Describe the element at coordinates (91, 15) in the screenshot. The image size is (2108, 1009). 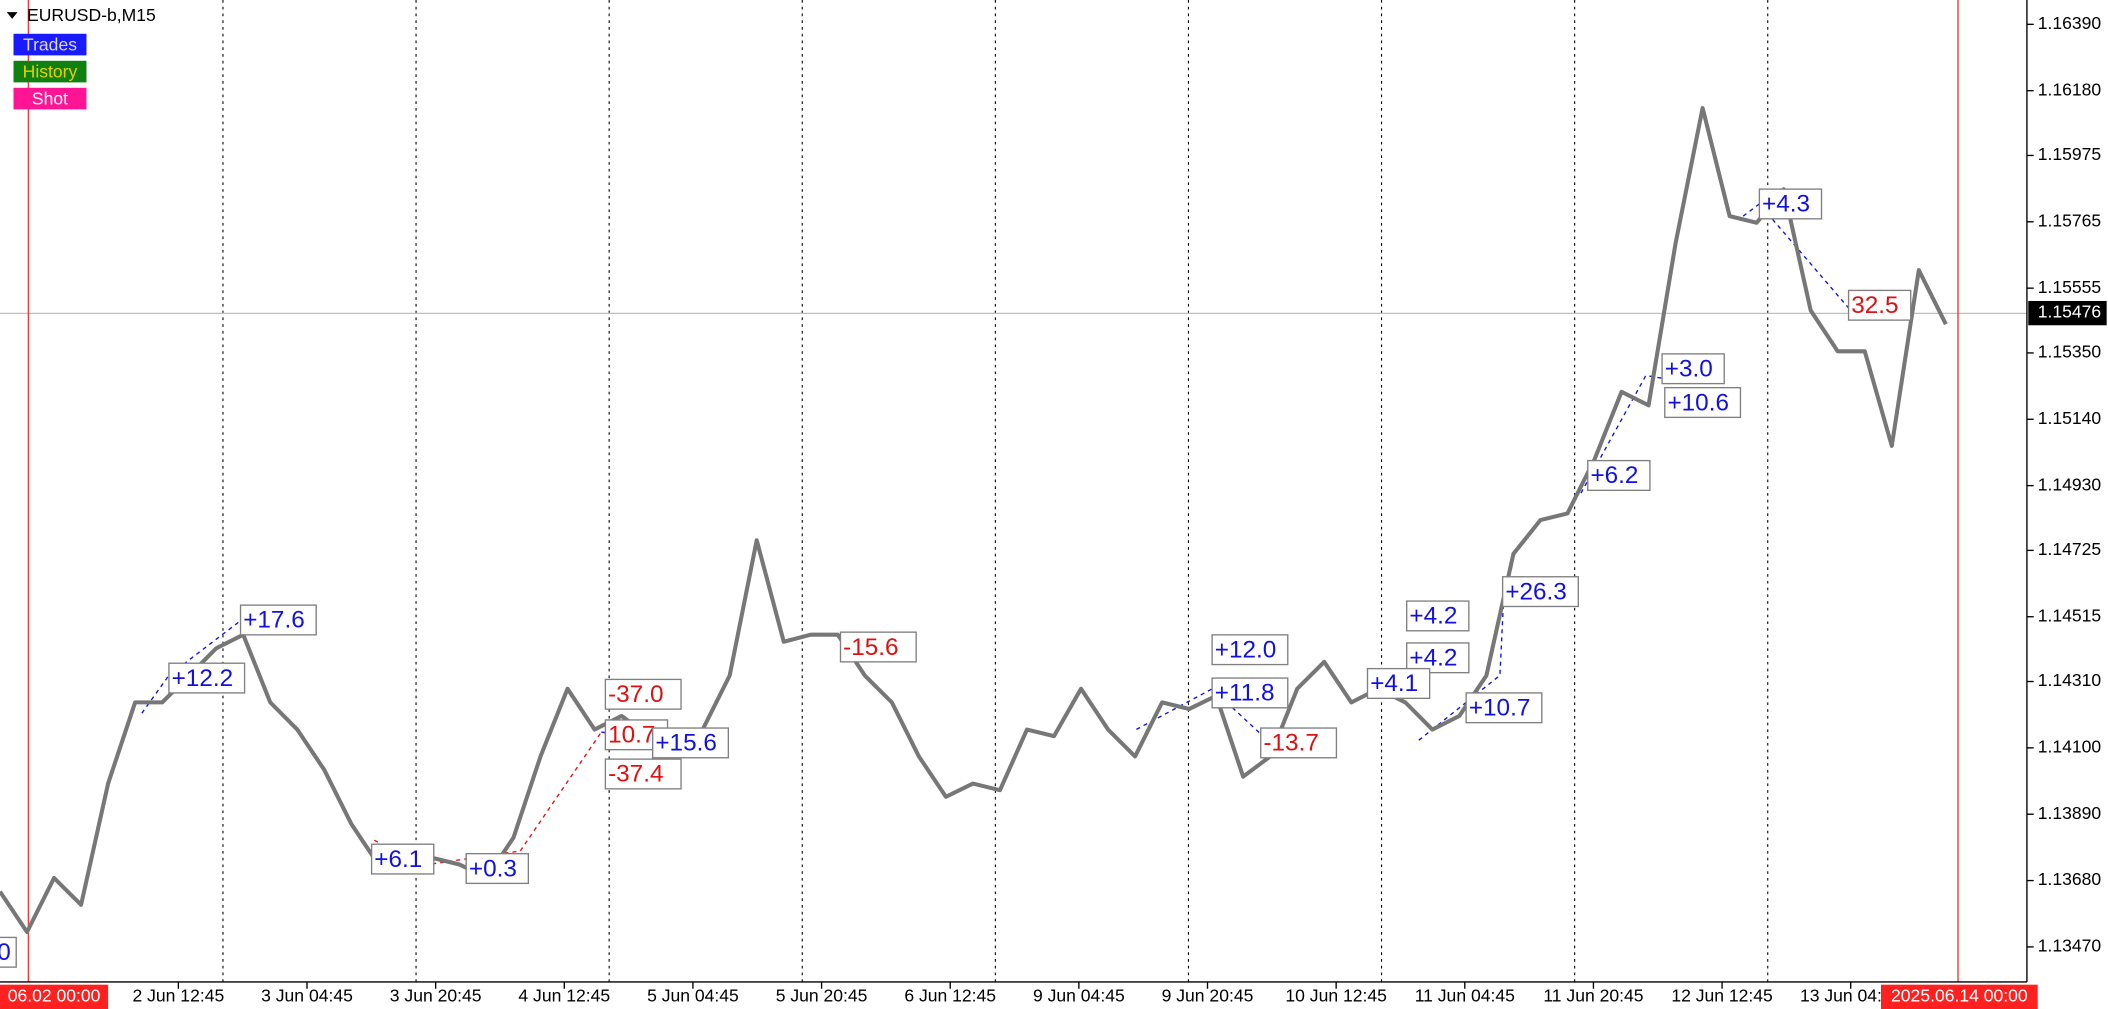
I see `symbol-title: EURUSD-b,M15` at that location.